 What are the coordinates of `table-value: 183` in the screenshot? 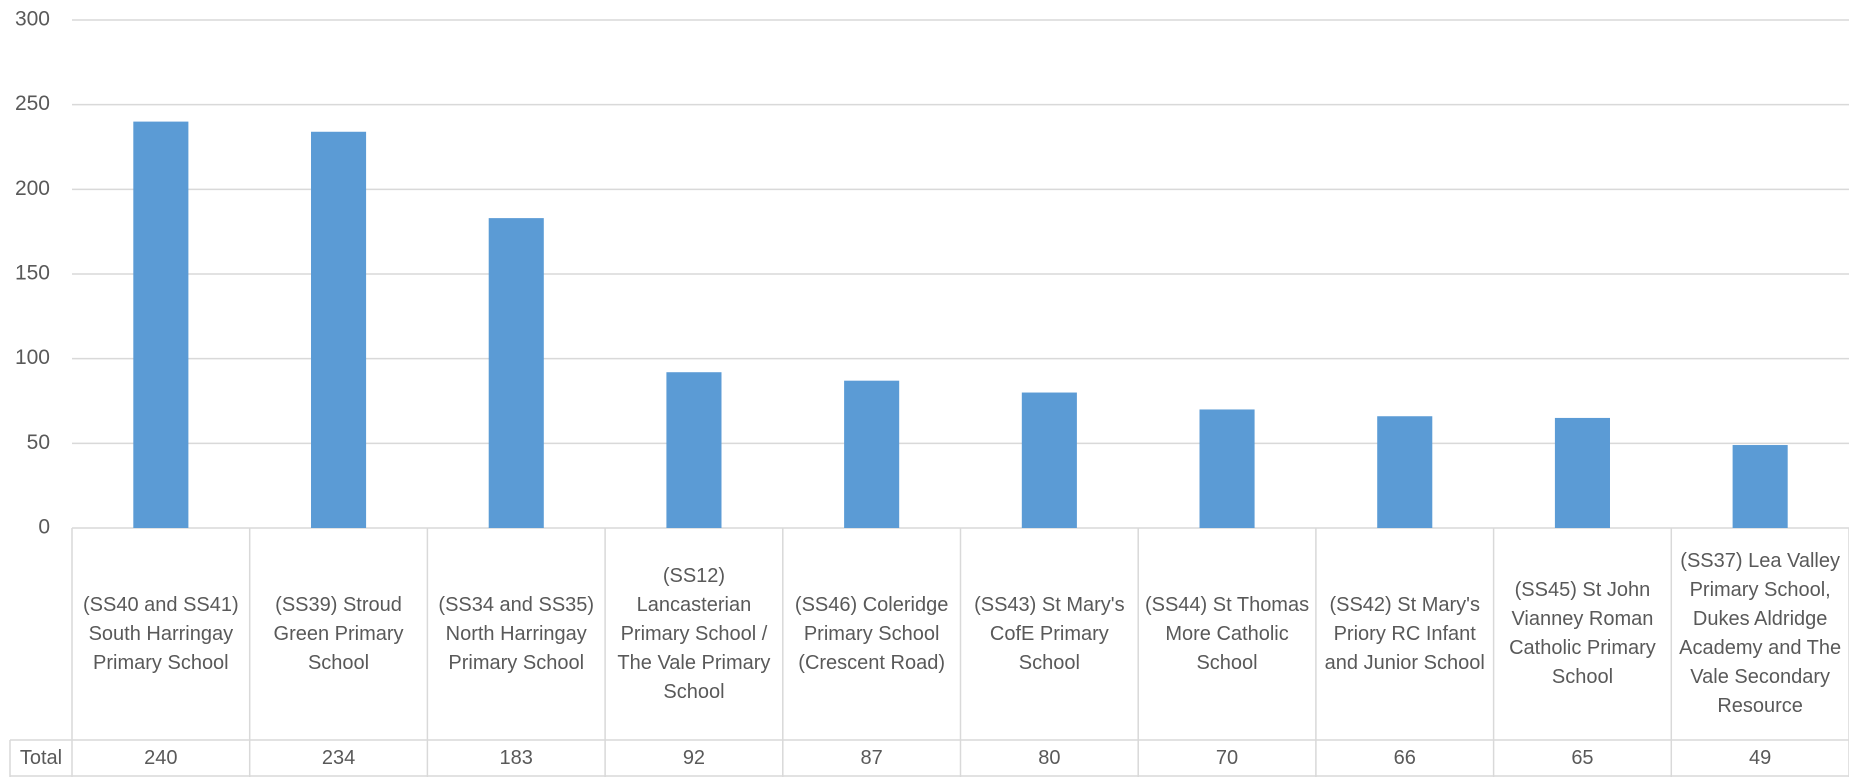 It's located at (516, 758).